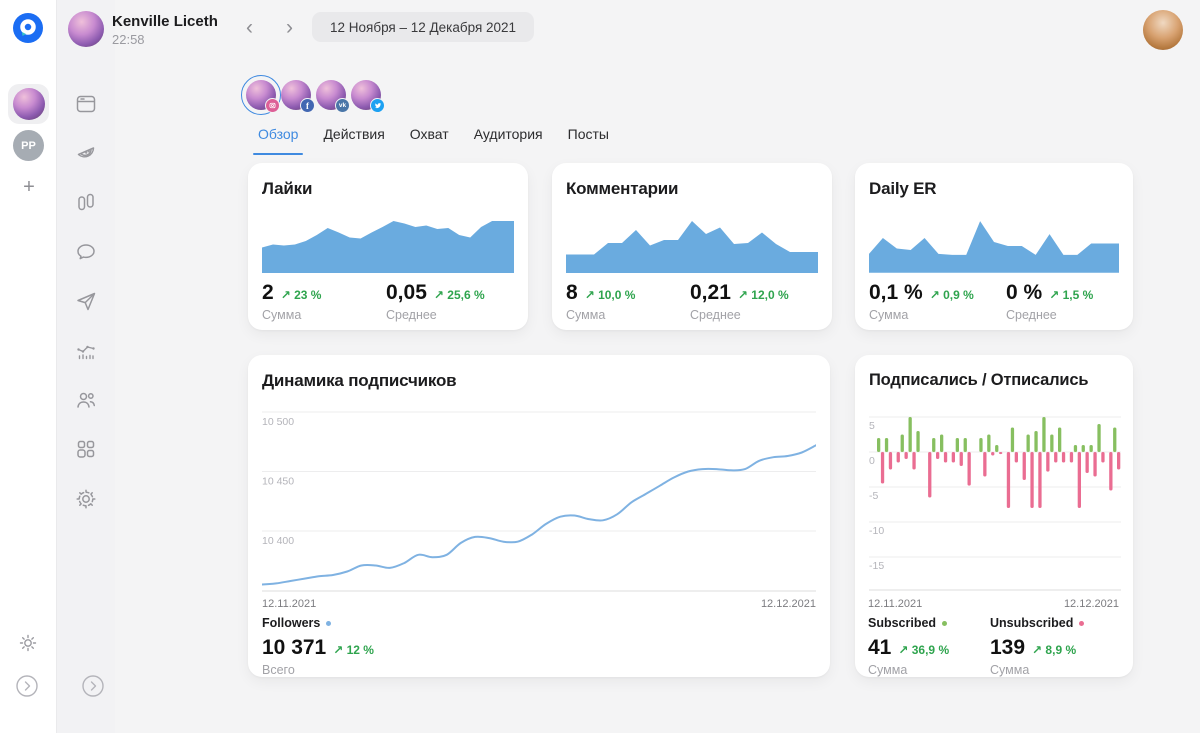  I want to click on collapse-nav-button, so click(93, 688).